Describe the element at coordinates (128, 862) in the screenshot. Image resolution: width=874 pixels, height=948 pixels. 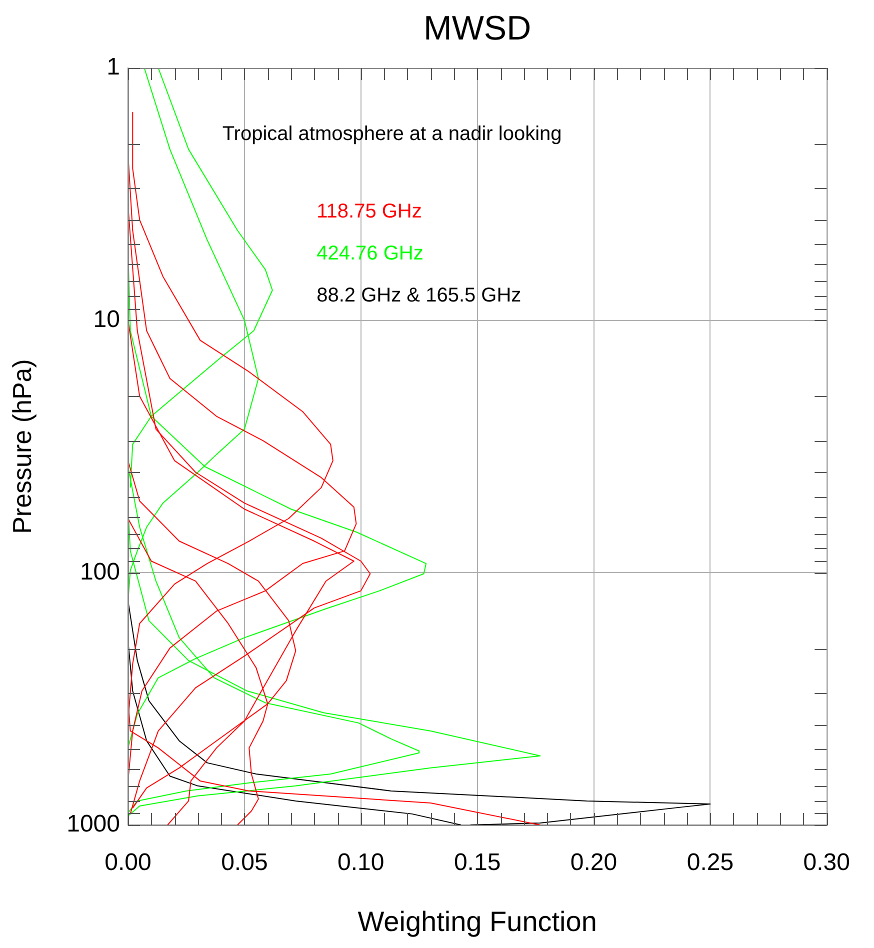
I see `x-tick-label: 0.00` at that location.